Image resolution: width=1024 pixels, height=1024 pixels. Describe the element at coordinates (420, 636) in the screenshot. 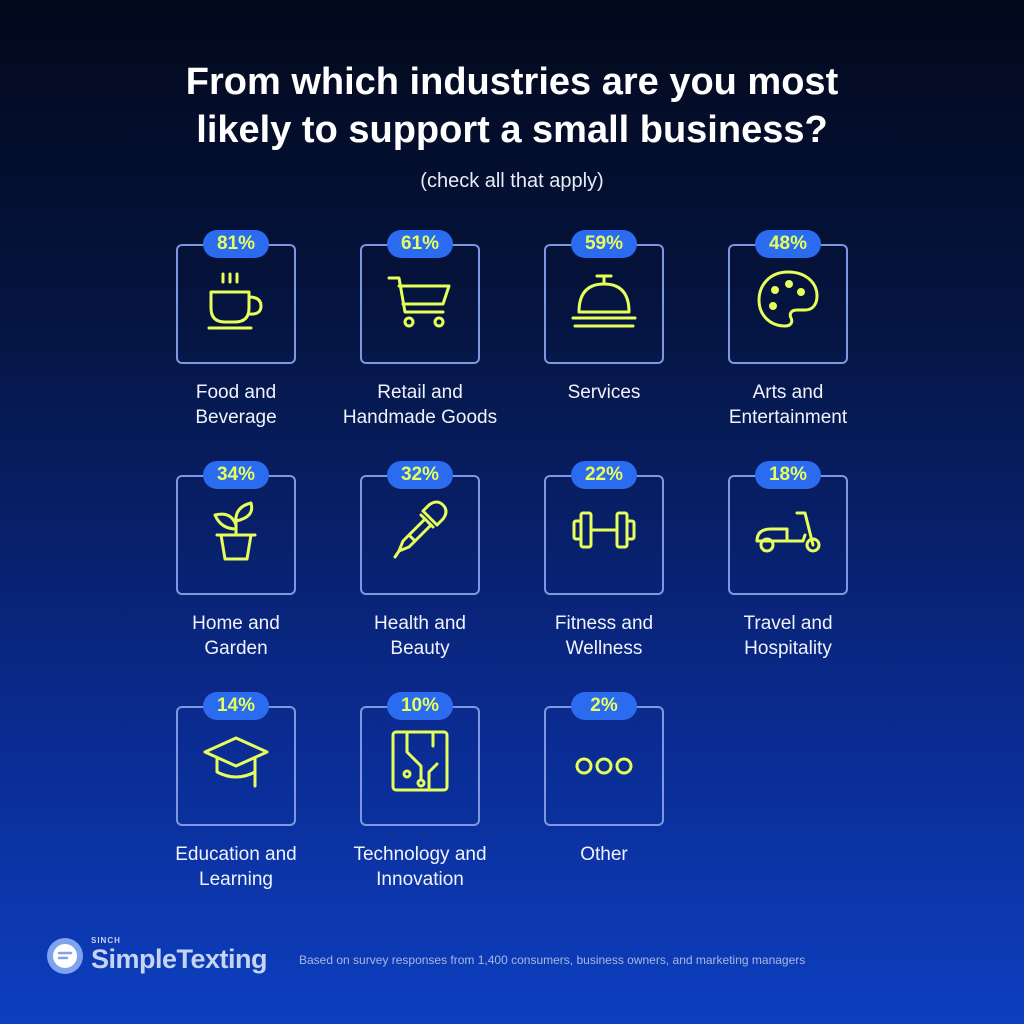

I see `industry-label: Health and Beauty` at that location.